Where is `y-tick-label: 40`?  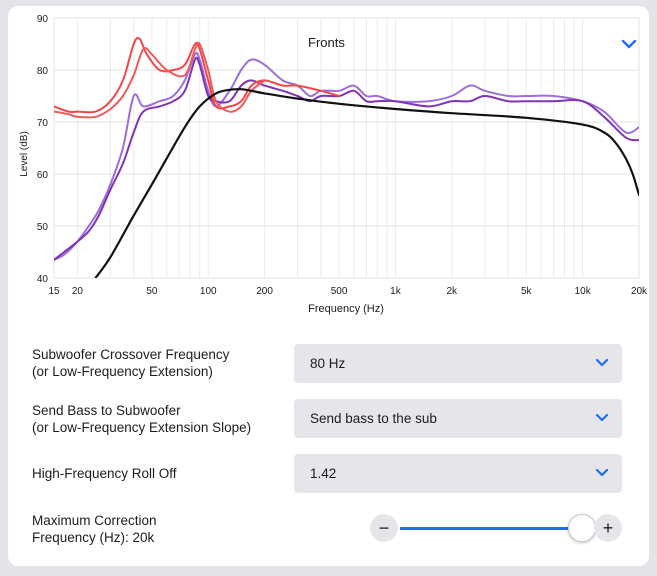
y-tick-label: 40 is located at coordinates (43, 279).